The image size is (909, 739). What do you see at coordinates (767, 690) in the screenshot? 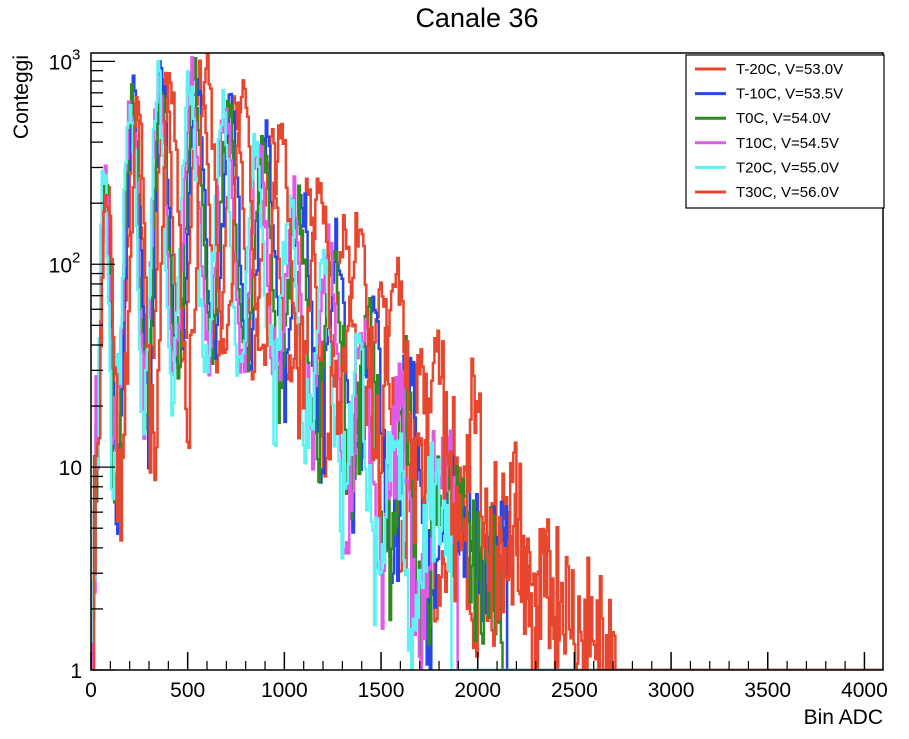
I see `x-tick-label: 3500` at bounding box center [767, 690].